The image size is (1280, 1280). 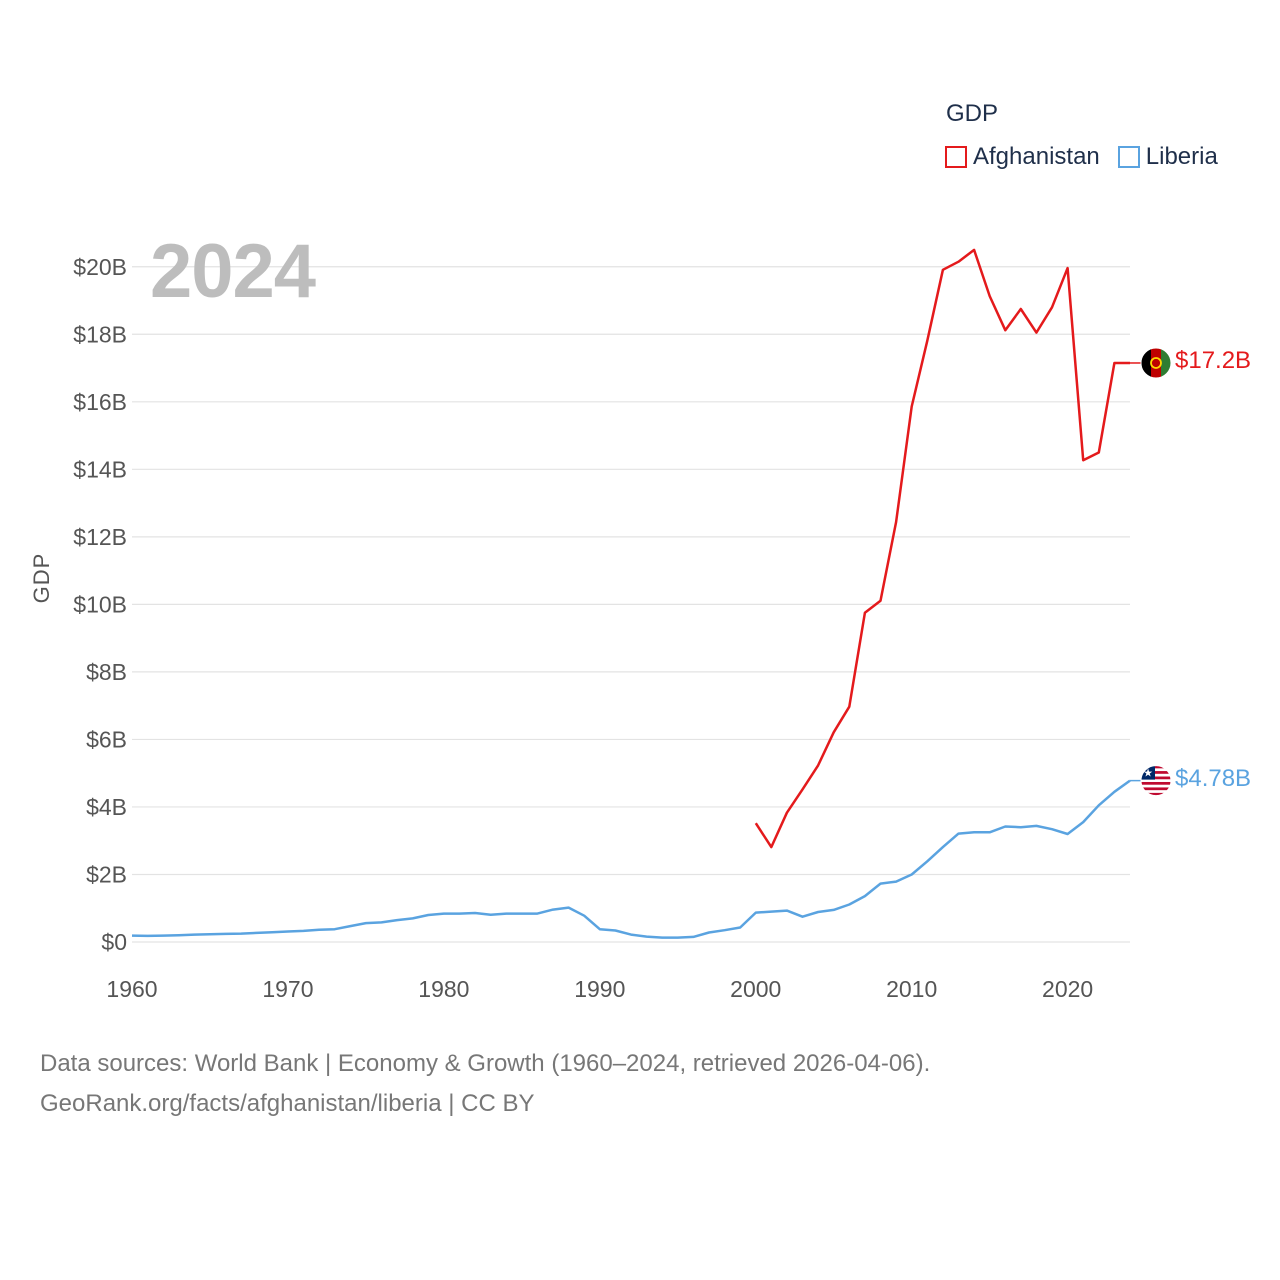 What do you see at coordinates (1167, 157) in the screenshot?
I see `legend-item-liberia: Liberia` at bounding box center [1167, 157].